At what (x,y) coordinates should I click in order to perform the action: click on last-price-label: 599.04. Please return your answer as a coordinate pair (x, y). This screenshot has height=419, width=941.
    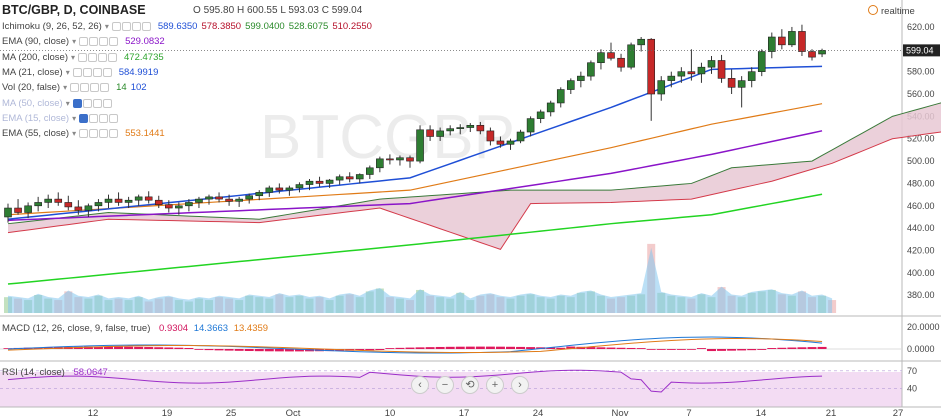
    Looking at the image, I should click on (920, 50).